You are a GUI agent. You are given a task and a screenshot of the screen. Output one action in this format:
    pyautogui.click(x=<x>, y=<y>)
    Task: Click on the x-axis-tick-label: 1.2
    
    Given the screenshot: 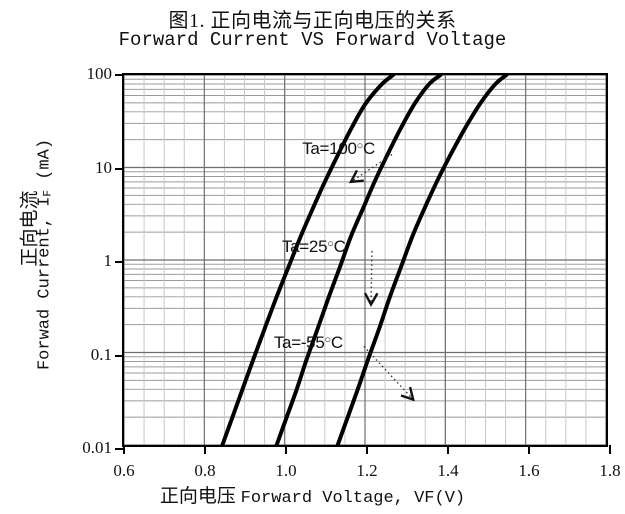 What is the action you would take?
    pyautogui.click(x=367, y=470)
    